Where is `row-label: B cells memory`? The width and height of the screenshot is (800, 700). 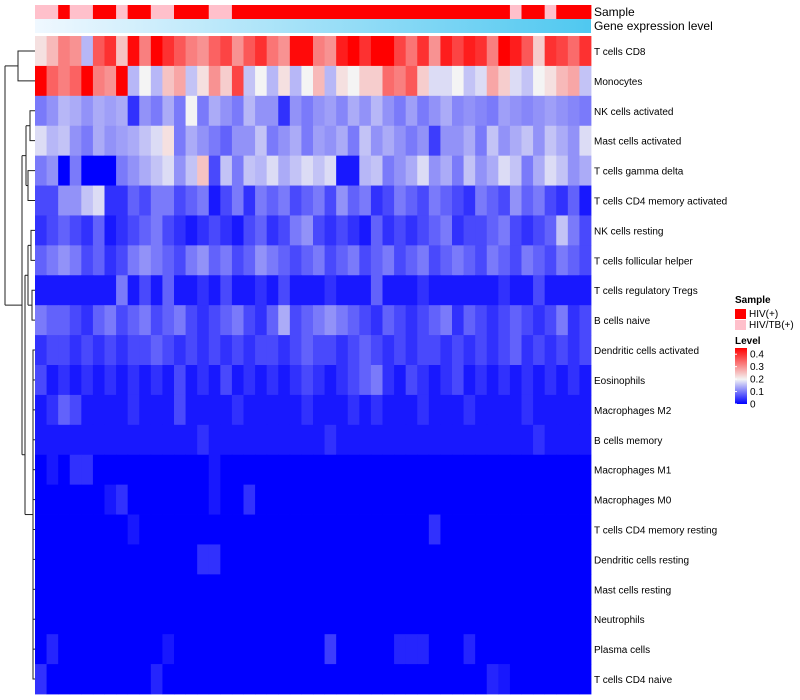
row-label: B cells memory is located at coordinates (628, 441).